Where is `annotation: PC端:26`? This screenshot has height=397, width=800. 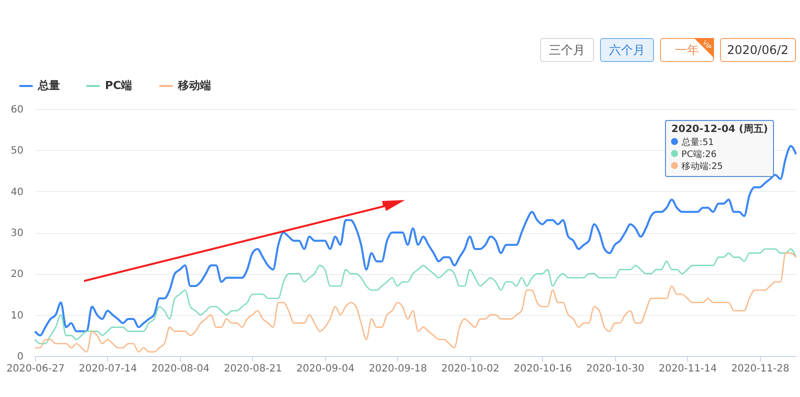 annotation: PC端:26 is located at coordinates (699, 155).